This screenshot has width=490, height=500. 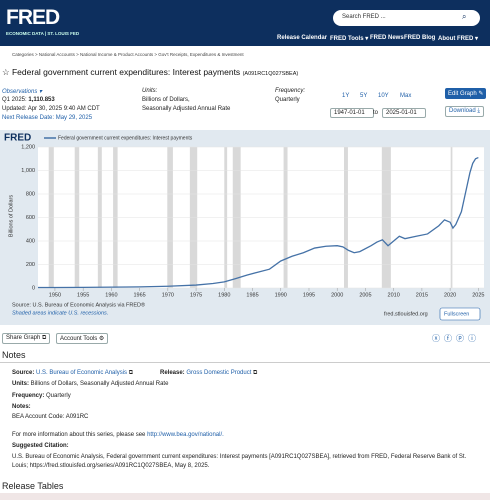 What do you see at coordinates (150, 91) in the screenshot?
I see `units-label: Units:` at bounding box center [150, 91].